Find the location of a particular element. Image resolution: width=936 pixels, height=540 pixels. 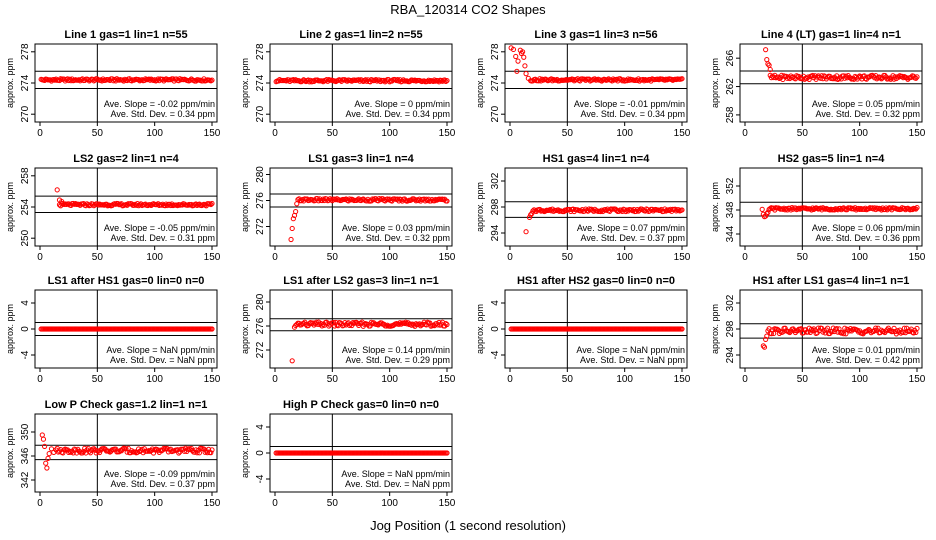

panel-title: Line 1 gas=1 lin=1 n=55 is located at coordinates (125, 35).